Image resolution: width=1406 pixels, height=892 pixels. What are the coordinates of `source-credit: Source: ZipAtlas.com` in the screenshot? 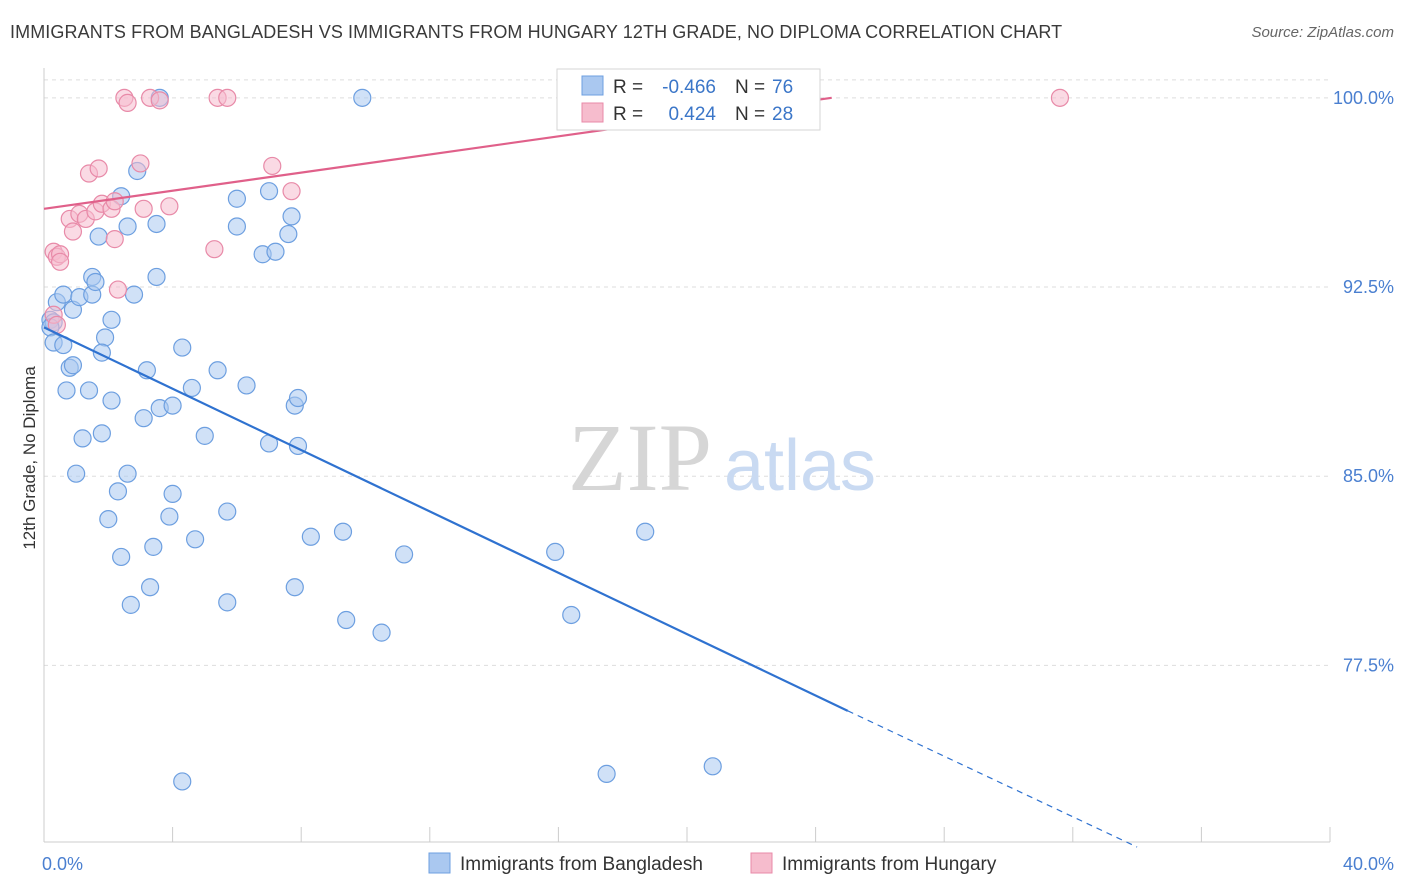 It's located at (1322, 32).